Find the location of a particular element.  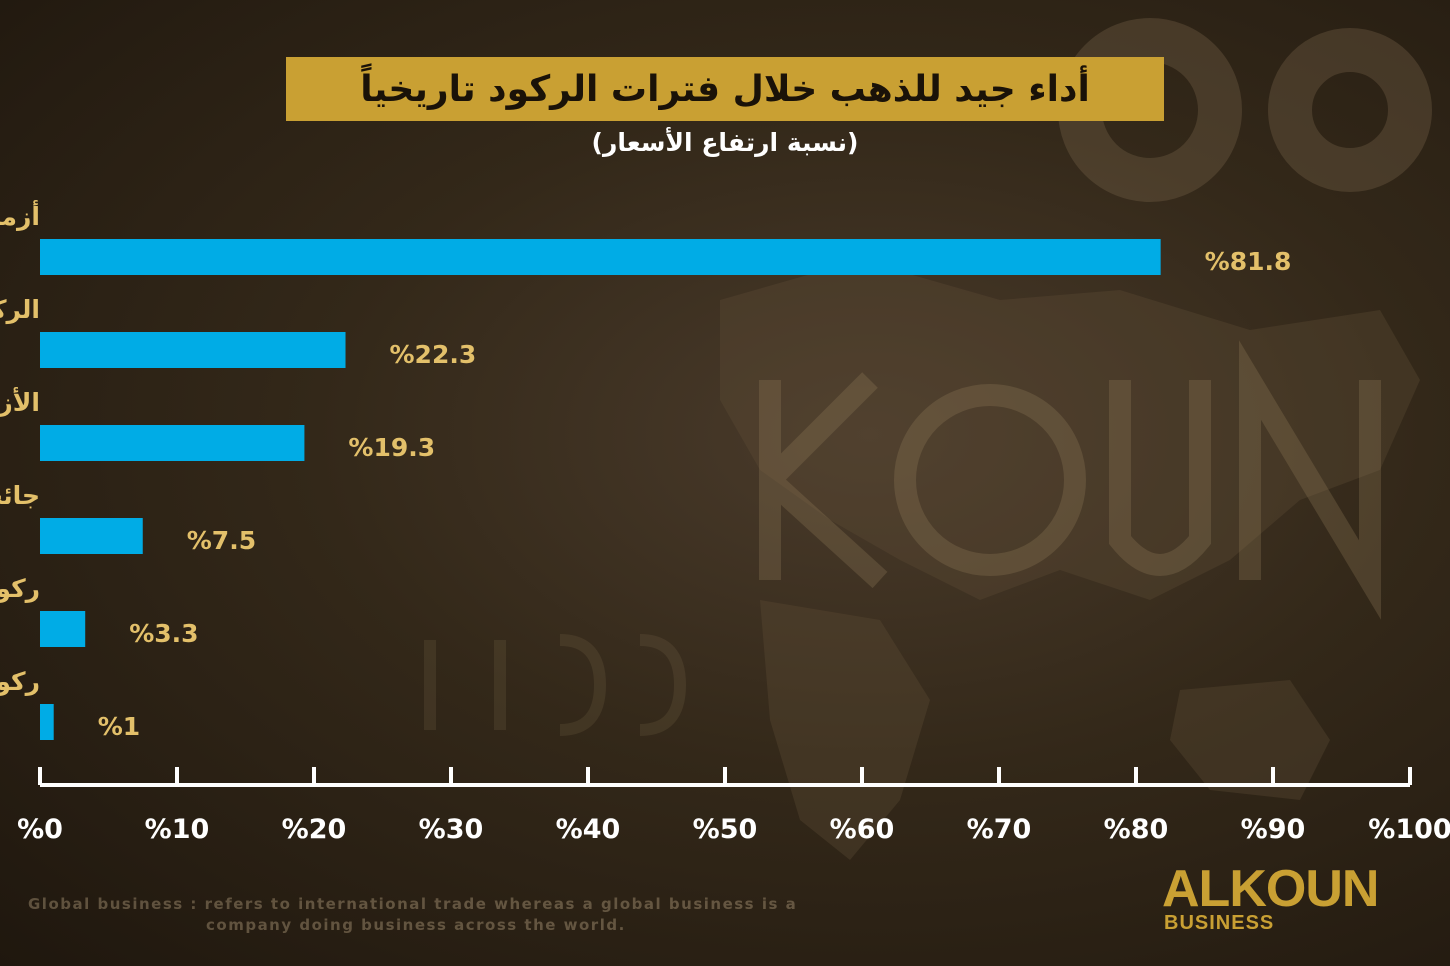

category-label: ركود التسعينات (1991-1992) is located at coordinates (20, 682).